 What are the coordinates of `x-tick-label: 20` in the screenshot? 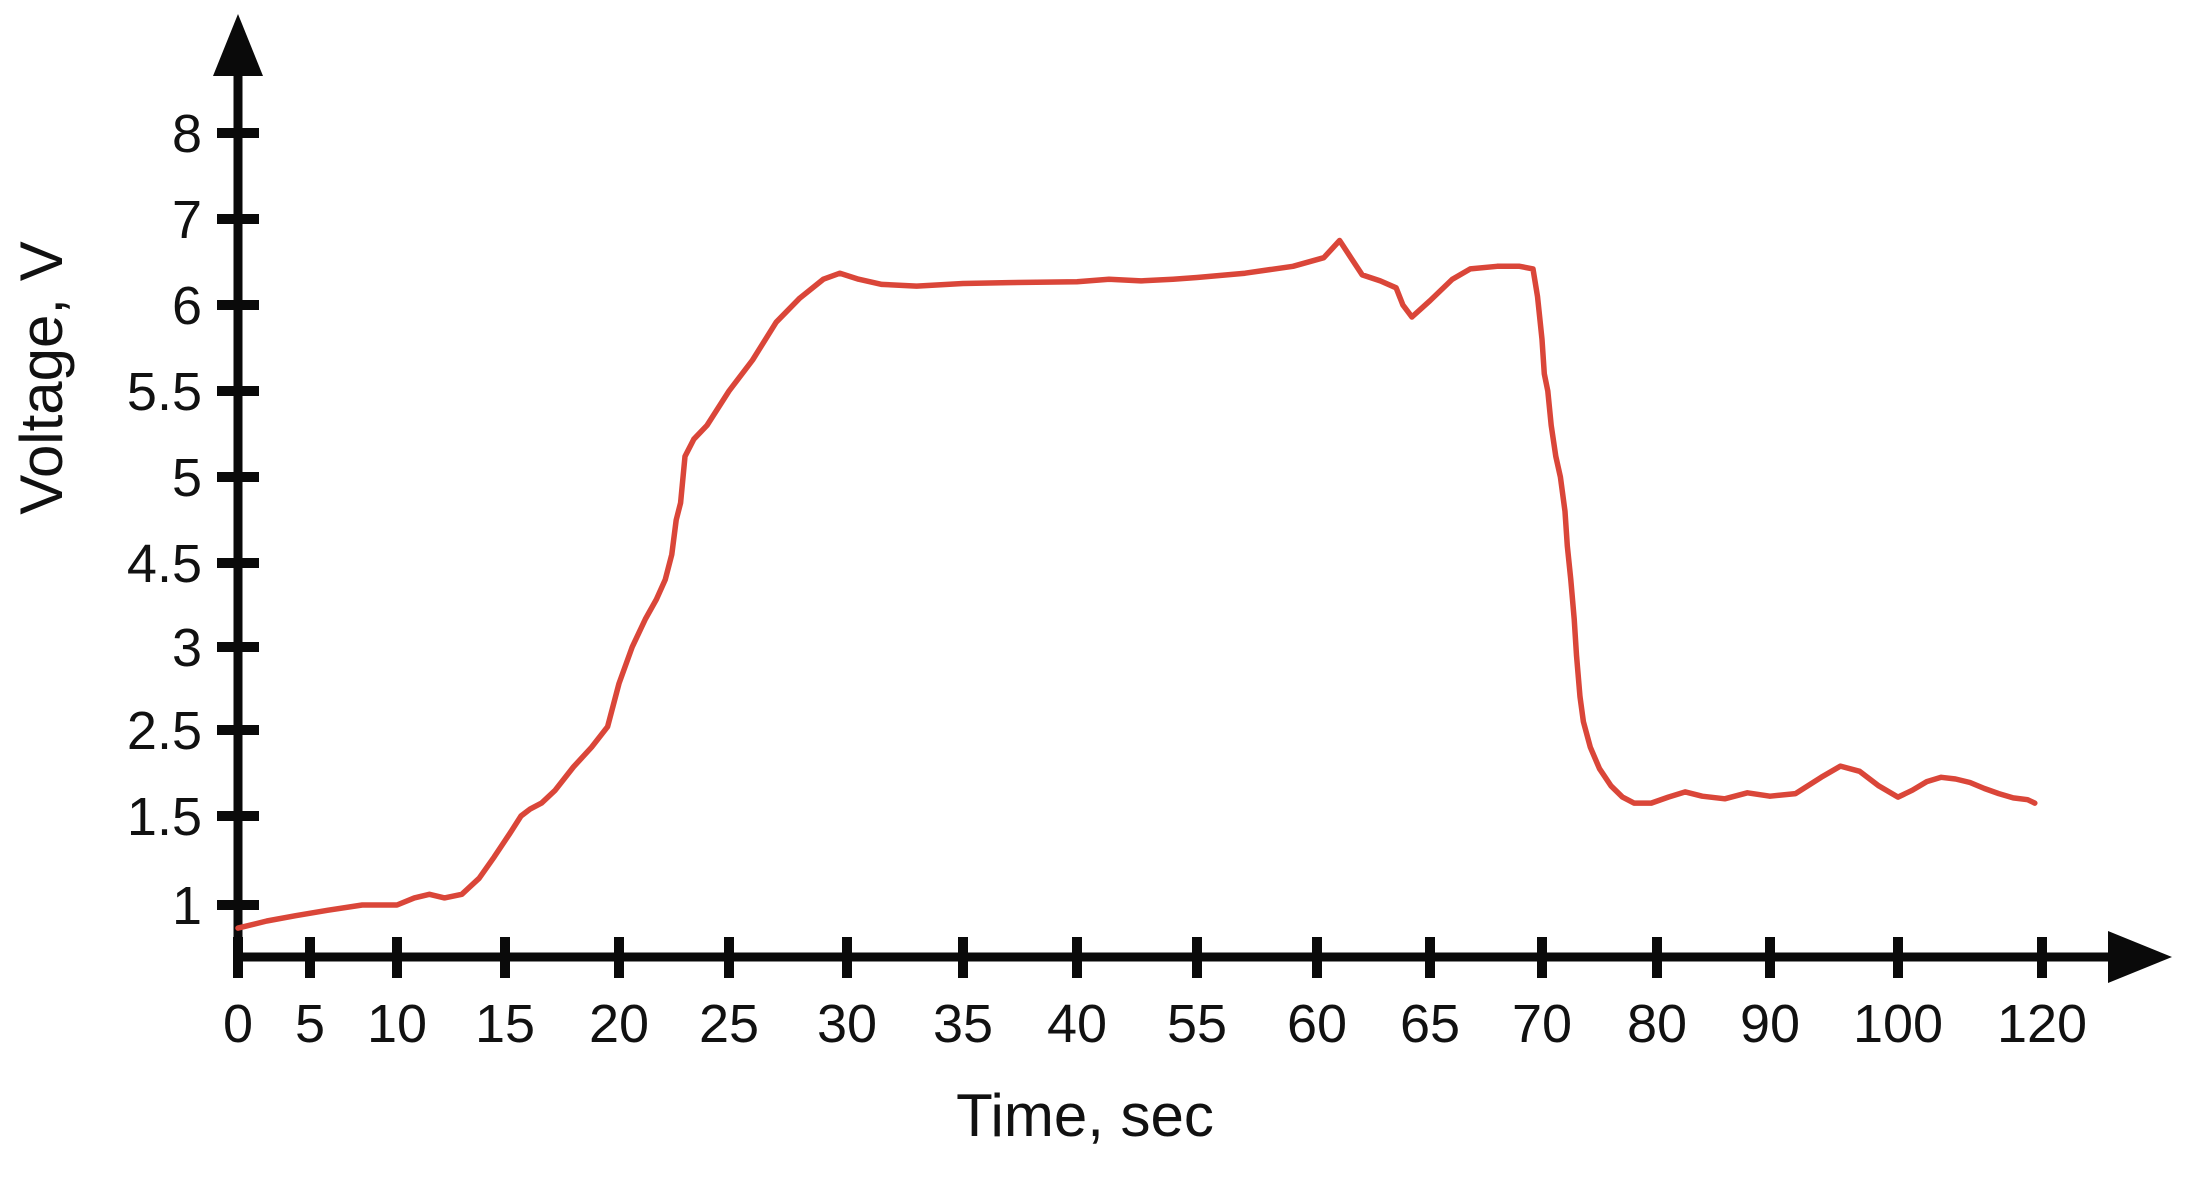 It's located at (619, 1024).